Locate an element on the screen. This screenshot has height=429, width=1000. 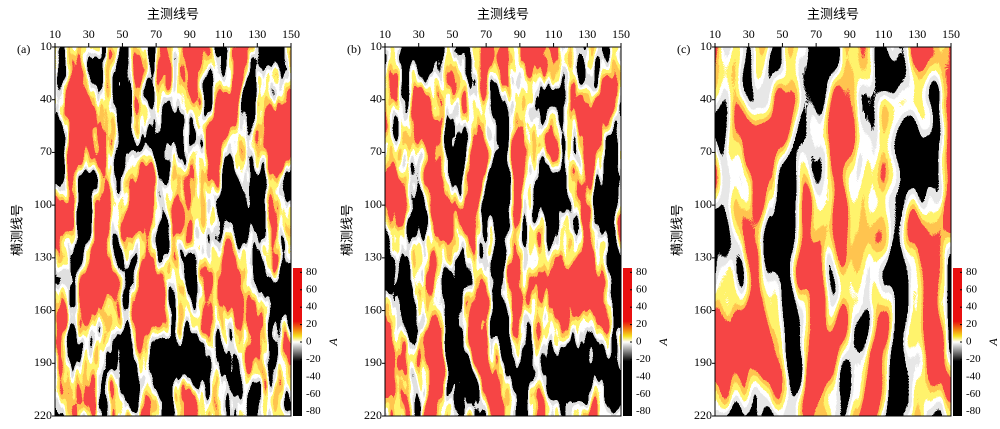
panel-label: (c) is located at coordinates (683, 49).